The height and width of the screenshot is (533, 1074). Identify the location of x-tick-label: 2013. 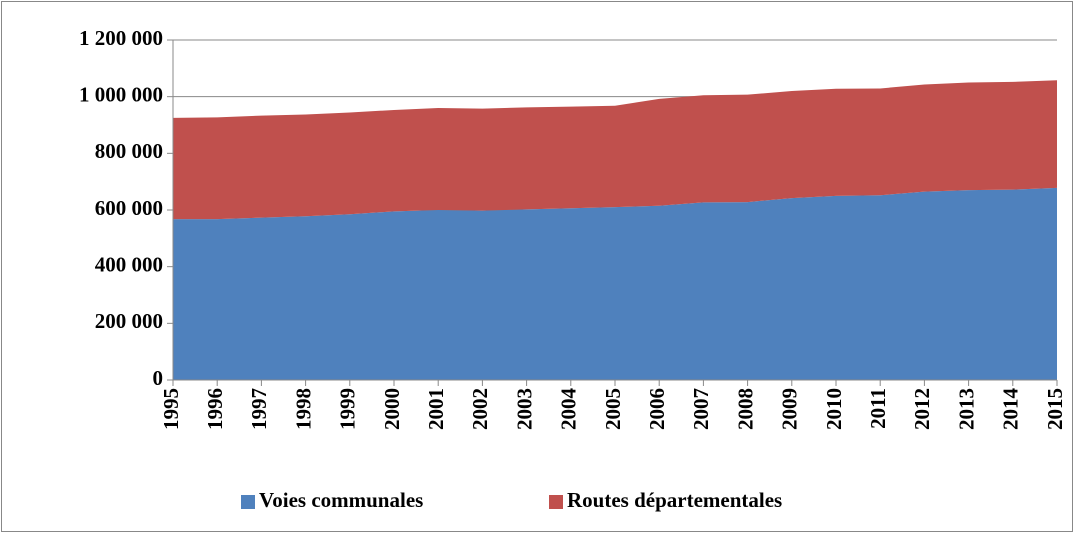
(966, 409).